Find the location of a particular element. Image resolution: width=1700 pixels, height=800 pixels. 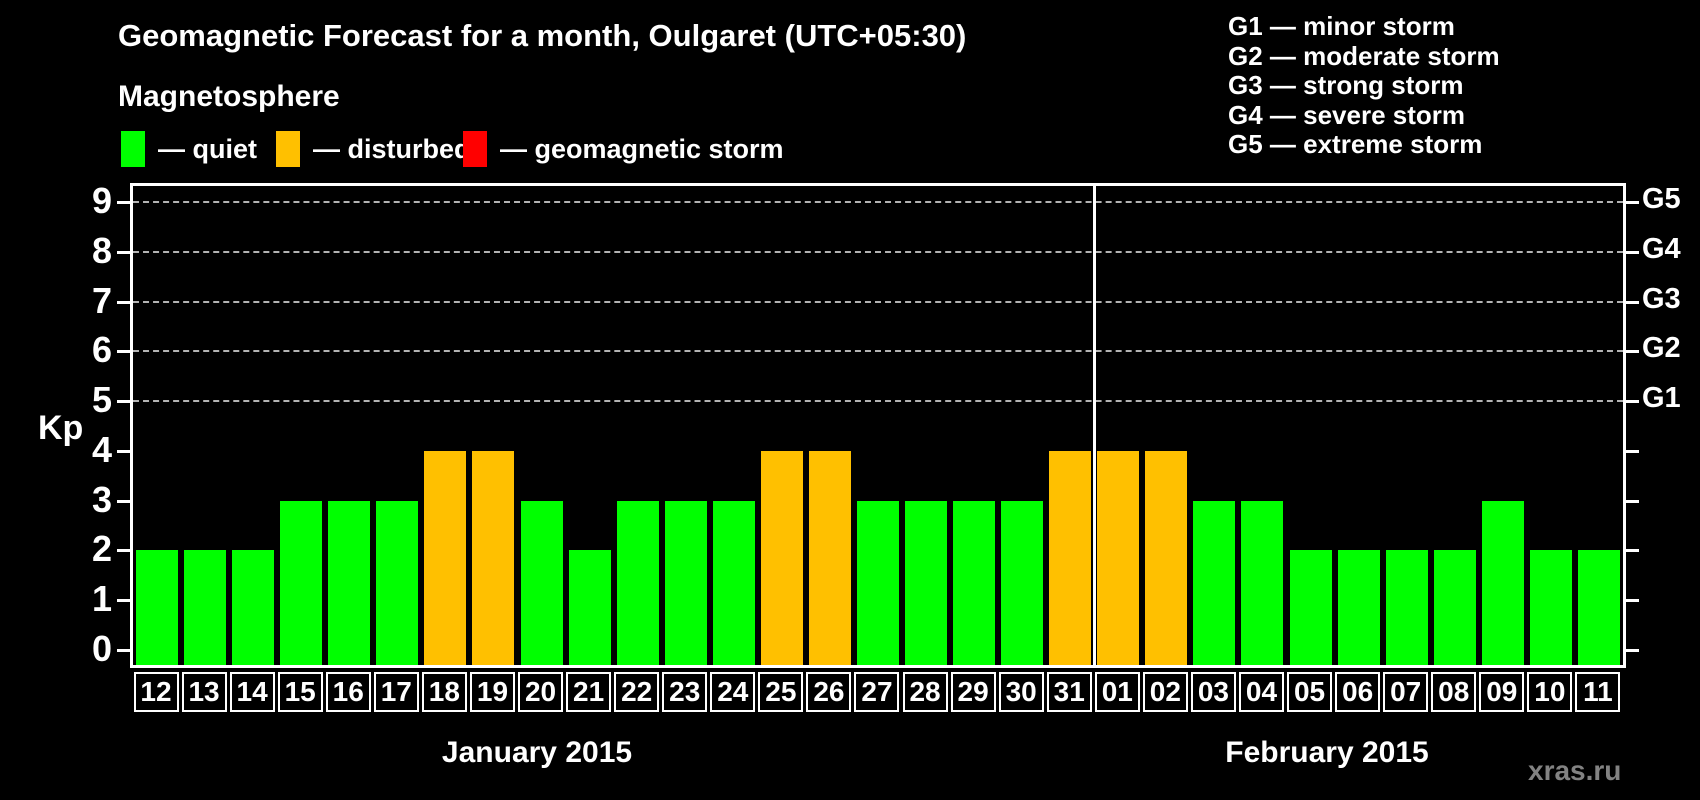

g-scale-legend-line: G4 — severe storm is located at coordinates (1347, 114).